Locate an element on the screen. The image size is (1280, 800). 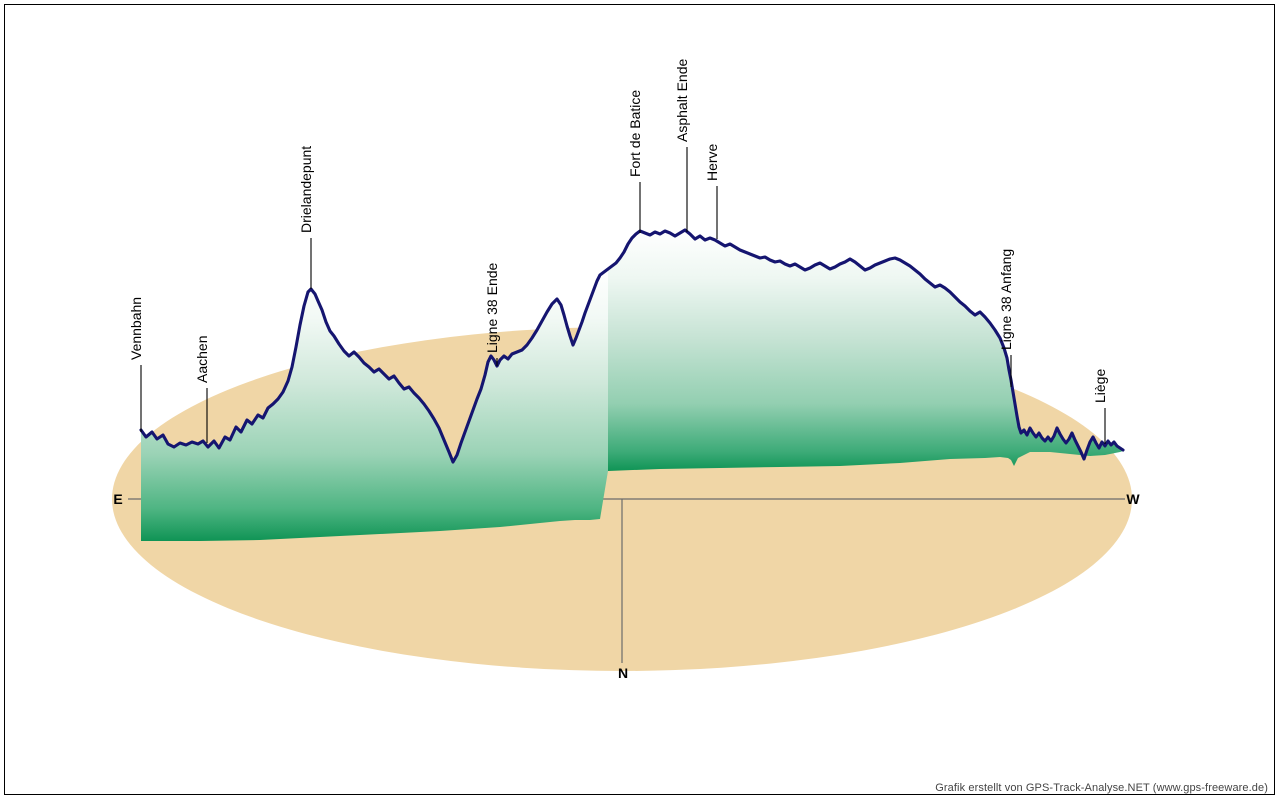
compass-label-north: N is located at coordinates (623, 673).